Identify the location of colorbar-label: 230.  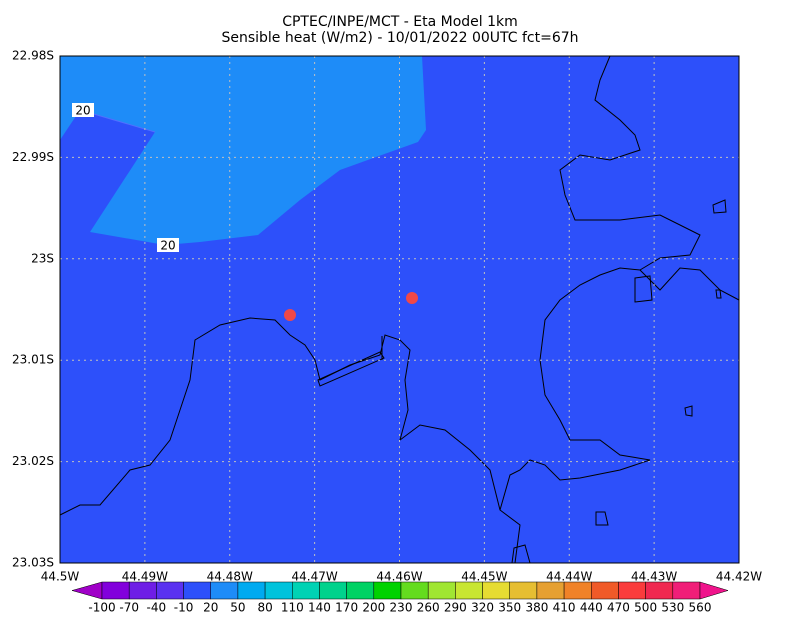
(401, 608).